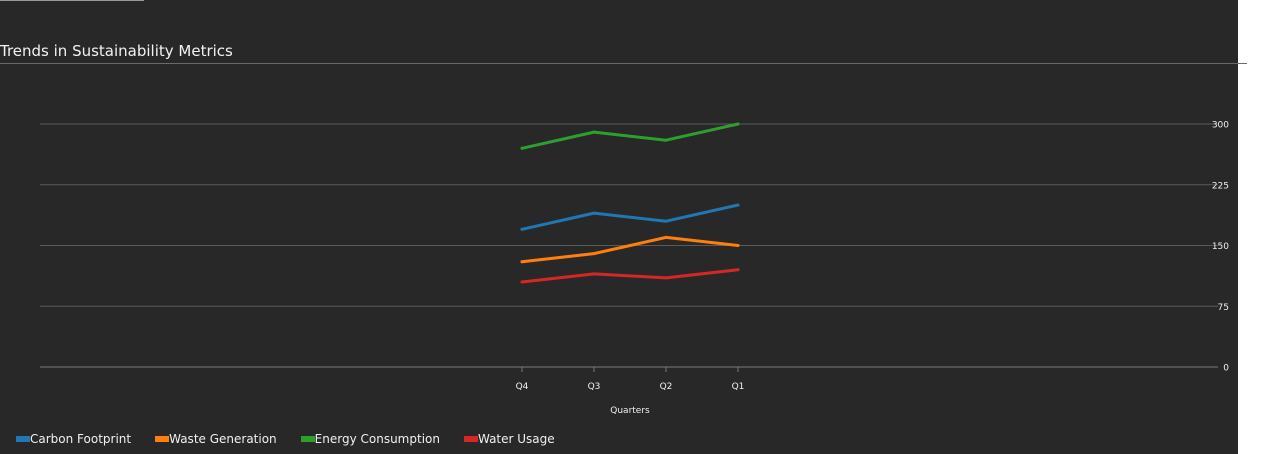 The width and height of the screenshot is (1280, 454). Describe the element at coordinates (630, 249) in the screenshot. I see `series-line-waste-generation` at that location.